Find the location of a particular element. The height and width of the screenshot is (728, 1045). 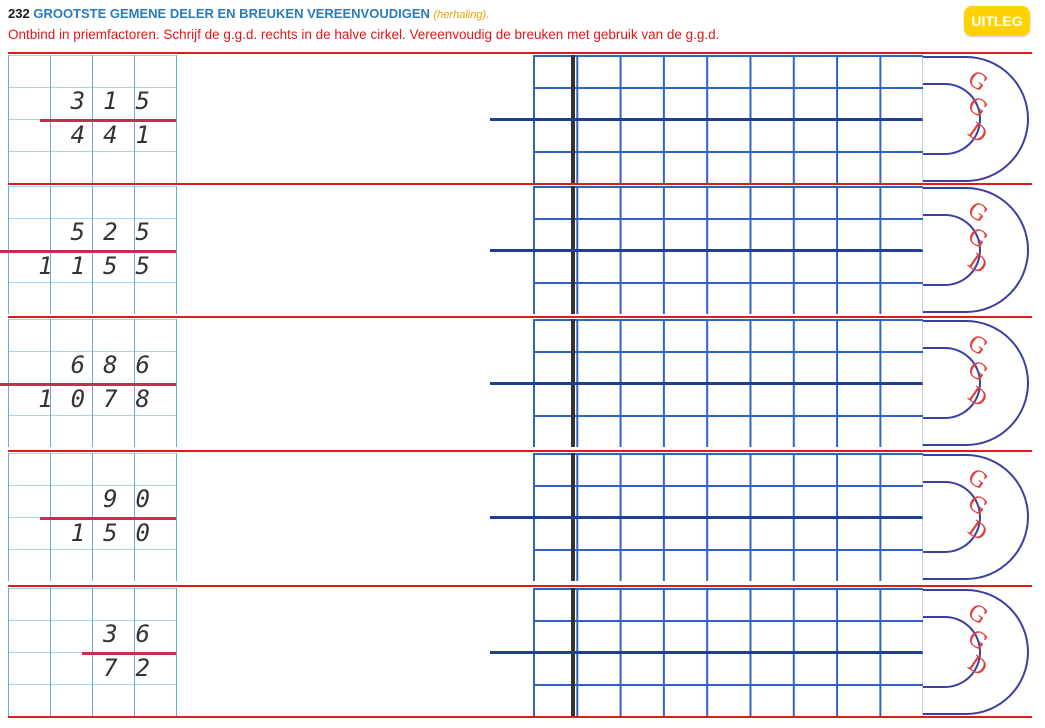

fraction: 90 150 is located at coordinates (92, 517).